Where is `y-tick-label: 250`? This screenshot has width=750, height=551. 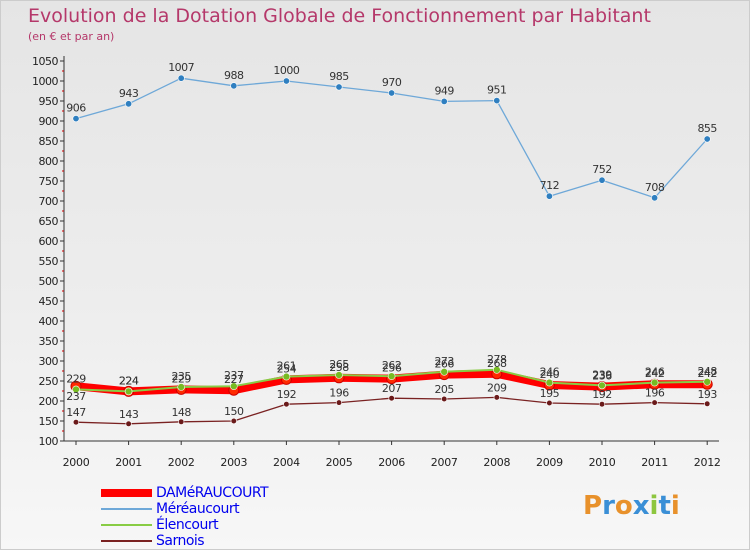 y-tick-label: 250 is located at coordinates (49, 381).